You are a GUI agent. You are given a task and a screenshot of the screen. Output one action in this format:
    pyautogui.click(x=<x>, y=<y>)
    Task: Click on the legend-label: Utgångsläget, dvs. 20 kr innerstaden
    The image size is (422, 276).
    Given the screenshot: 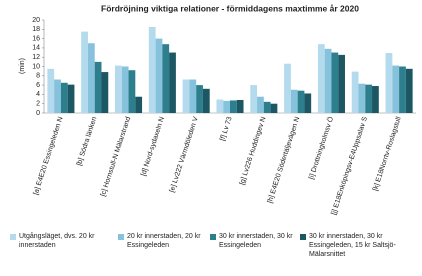 What is the action you would take?
    pyautogui.click(x=57, y=241)
    